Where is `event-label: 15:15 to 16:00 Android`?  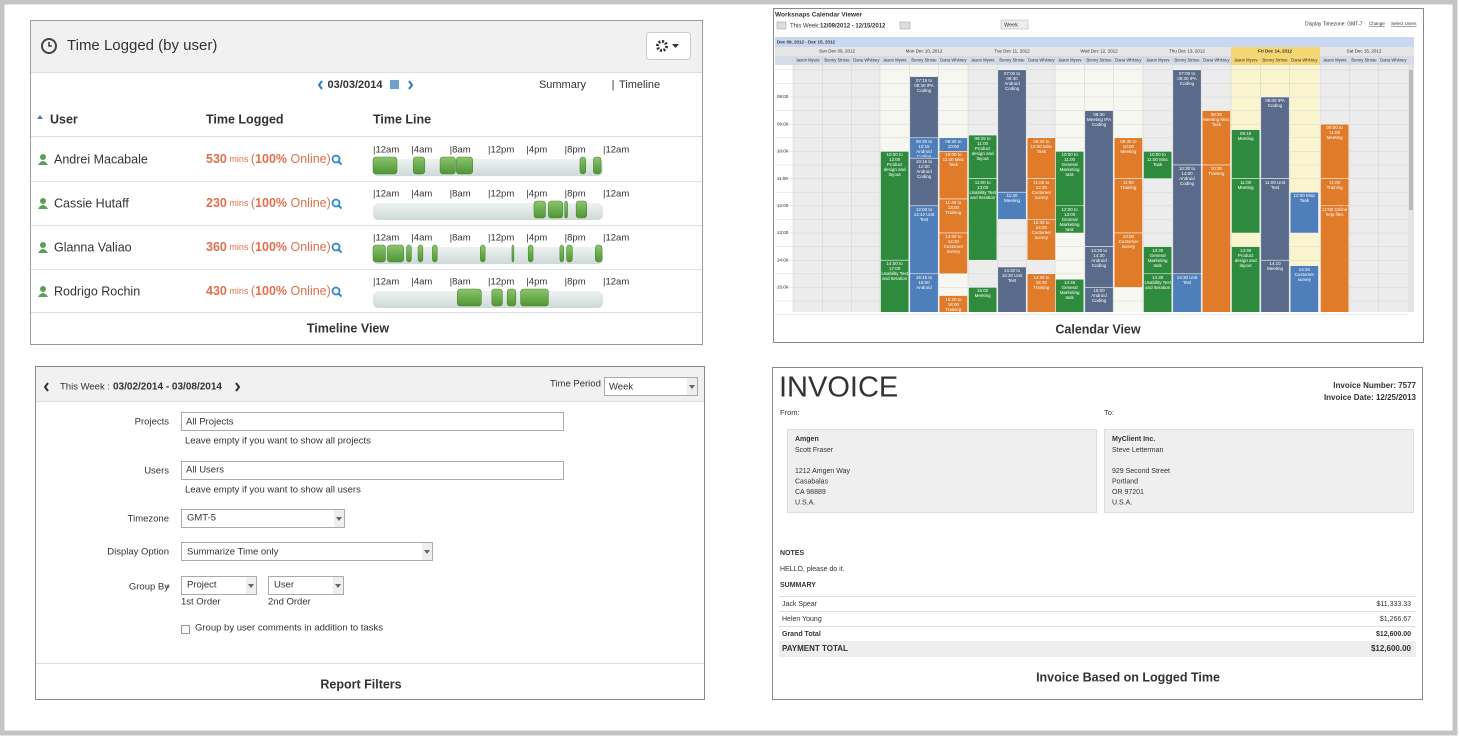 event-label: 15:15 to 16:00 Android is located at coordinates (924, 282).